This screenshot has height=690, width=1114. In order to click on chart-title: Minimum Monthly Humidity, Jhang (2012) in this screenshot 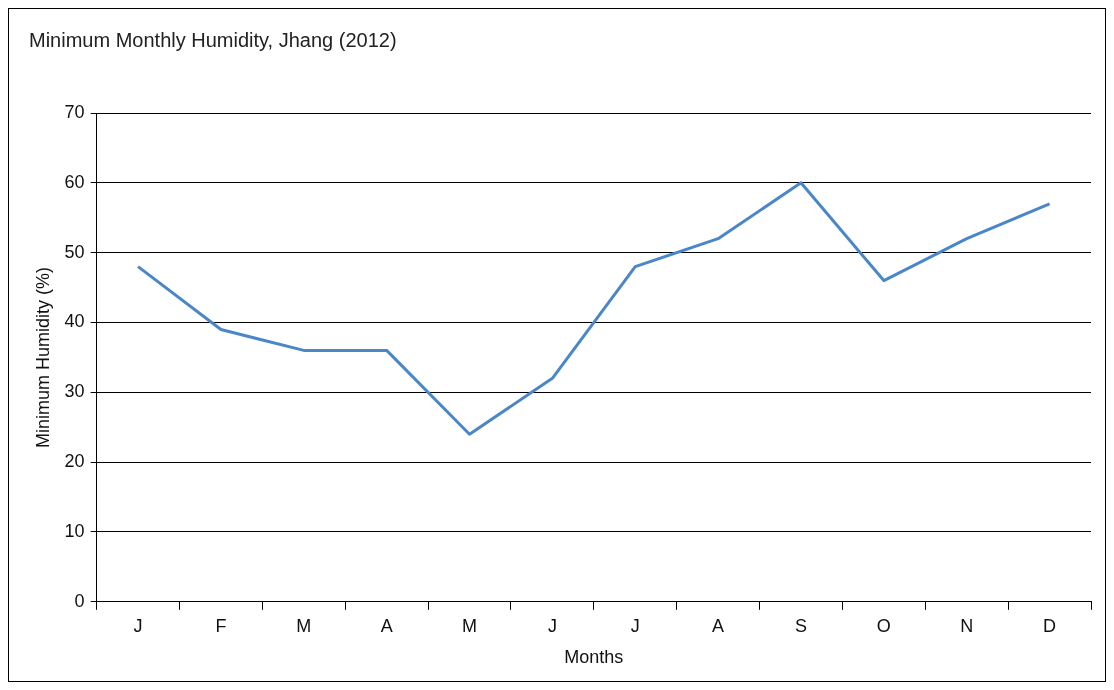, I will do `click(213, 39)`.